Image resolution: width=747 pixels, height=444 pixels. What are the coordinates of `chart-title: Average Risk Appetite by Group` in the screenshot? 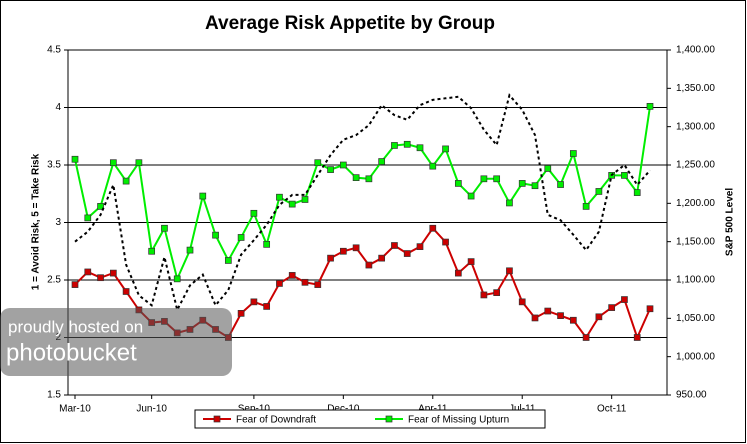 It's located at (350, 23).